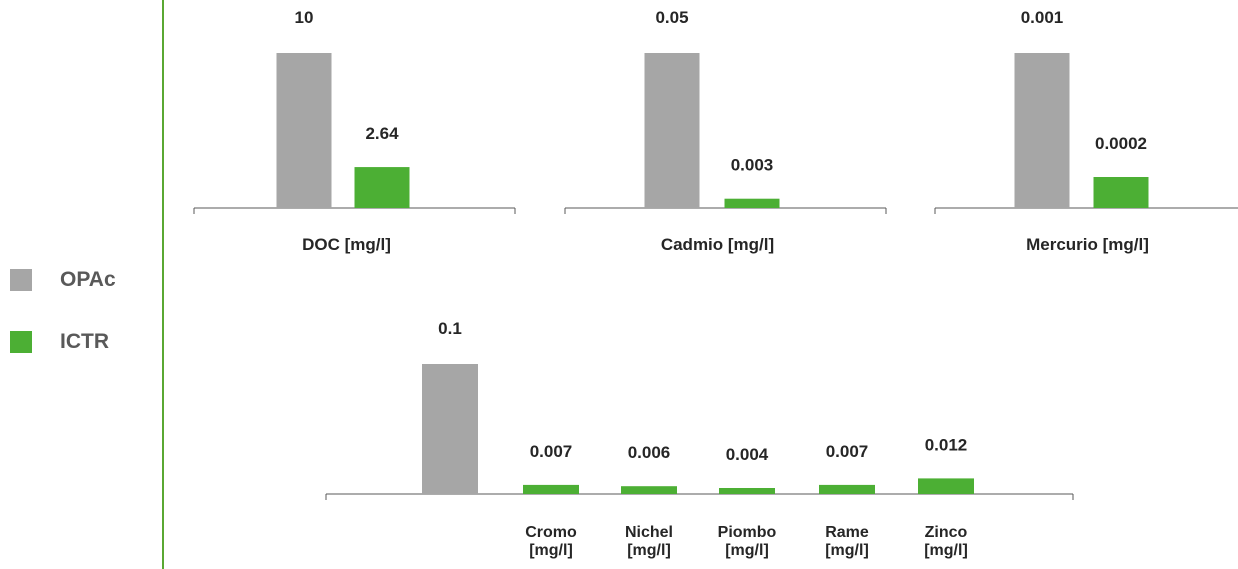  I want to click on data-label: 10, so click(304, 17).